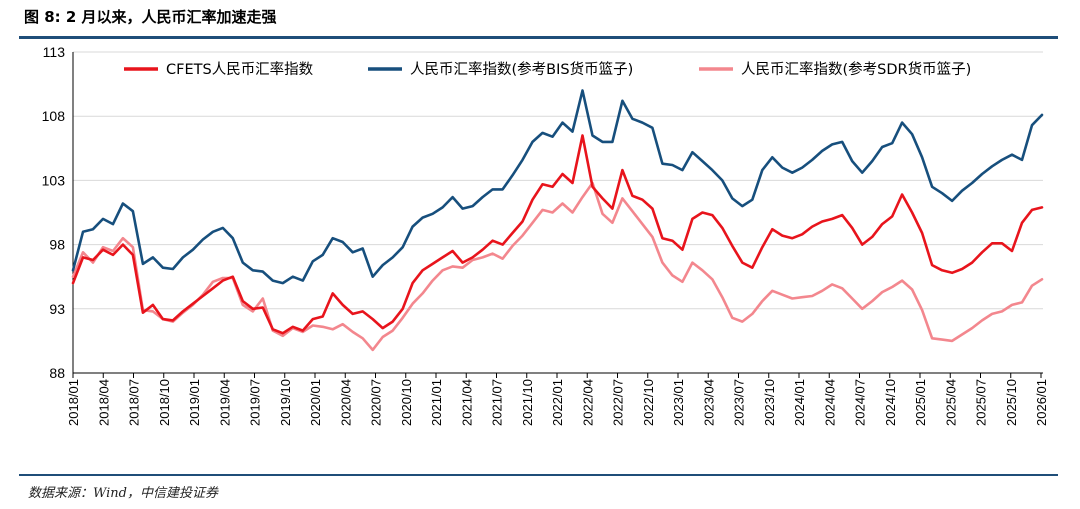  Describe the element at coordinates (538, 475) in the screenshot. I see `bottom-rule` at that location.